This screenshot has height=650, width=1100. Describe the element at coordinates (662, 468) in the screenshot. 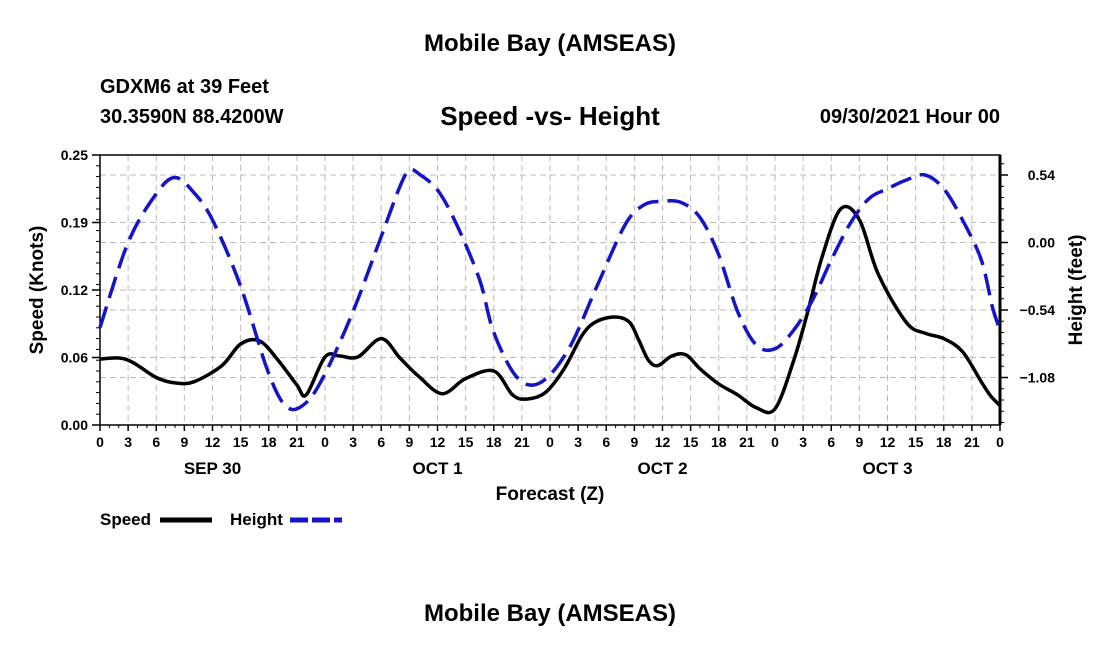

I see `x-axis-day-label: OCT 2` at that location.